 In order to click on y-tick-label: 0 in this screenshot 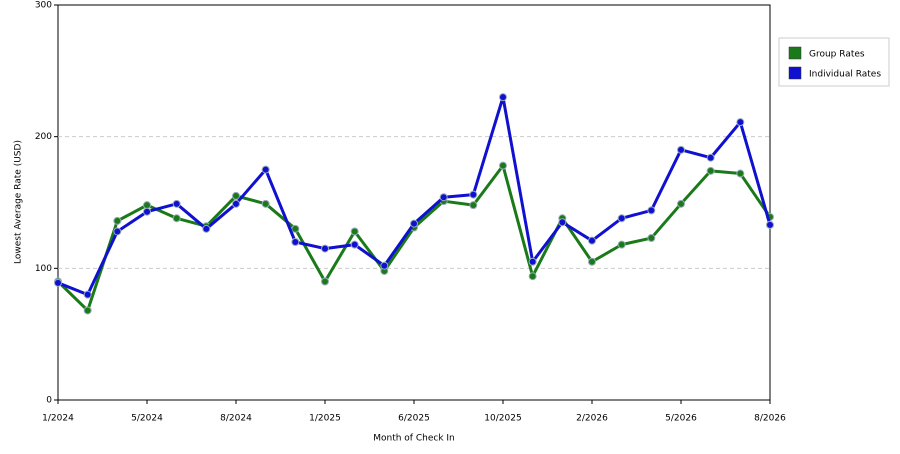, I will do `click(49, 401)`.